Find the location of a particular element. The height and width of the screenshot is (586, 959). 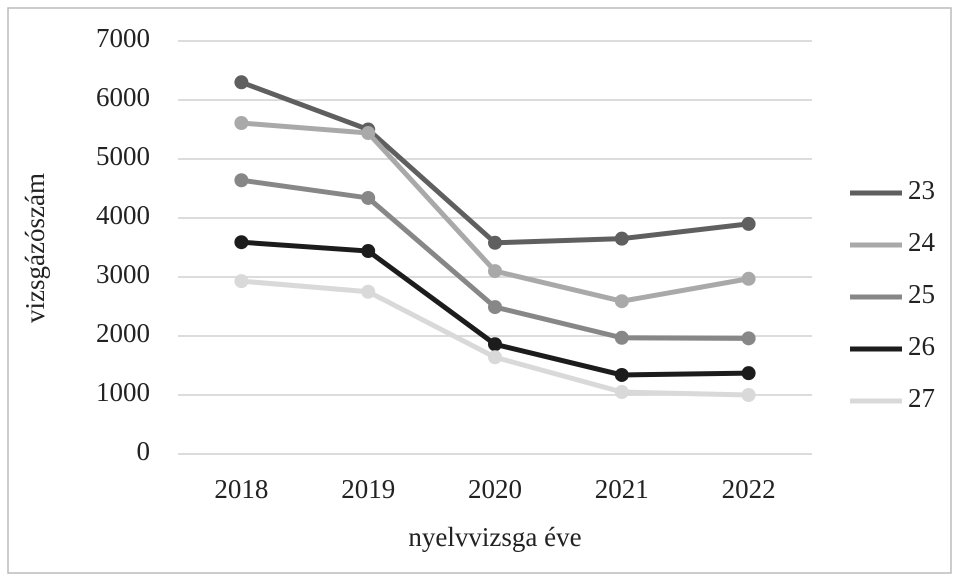

x-tick-label: 2021 is located at coordinates (622, 489).